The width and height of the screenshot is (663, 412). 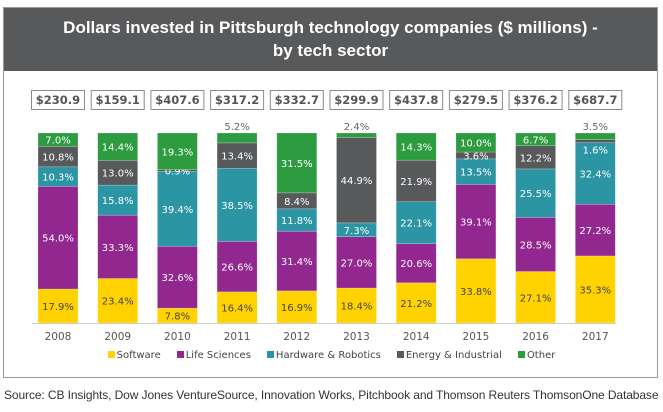 I want to click on total-label: $407.6, so click(x=177, y=100).